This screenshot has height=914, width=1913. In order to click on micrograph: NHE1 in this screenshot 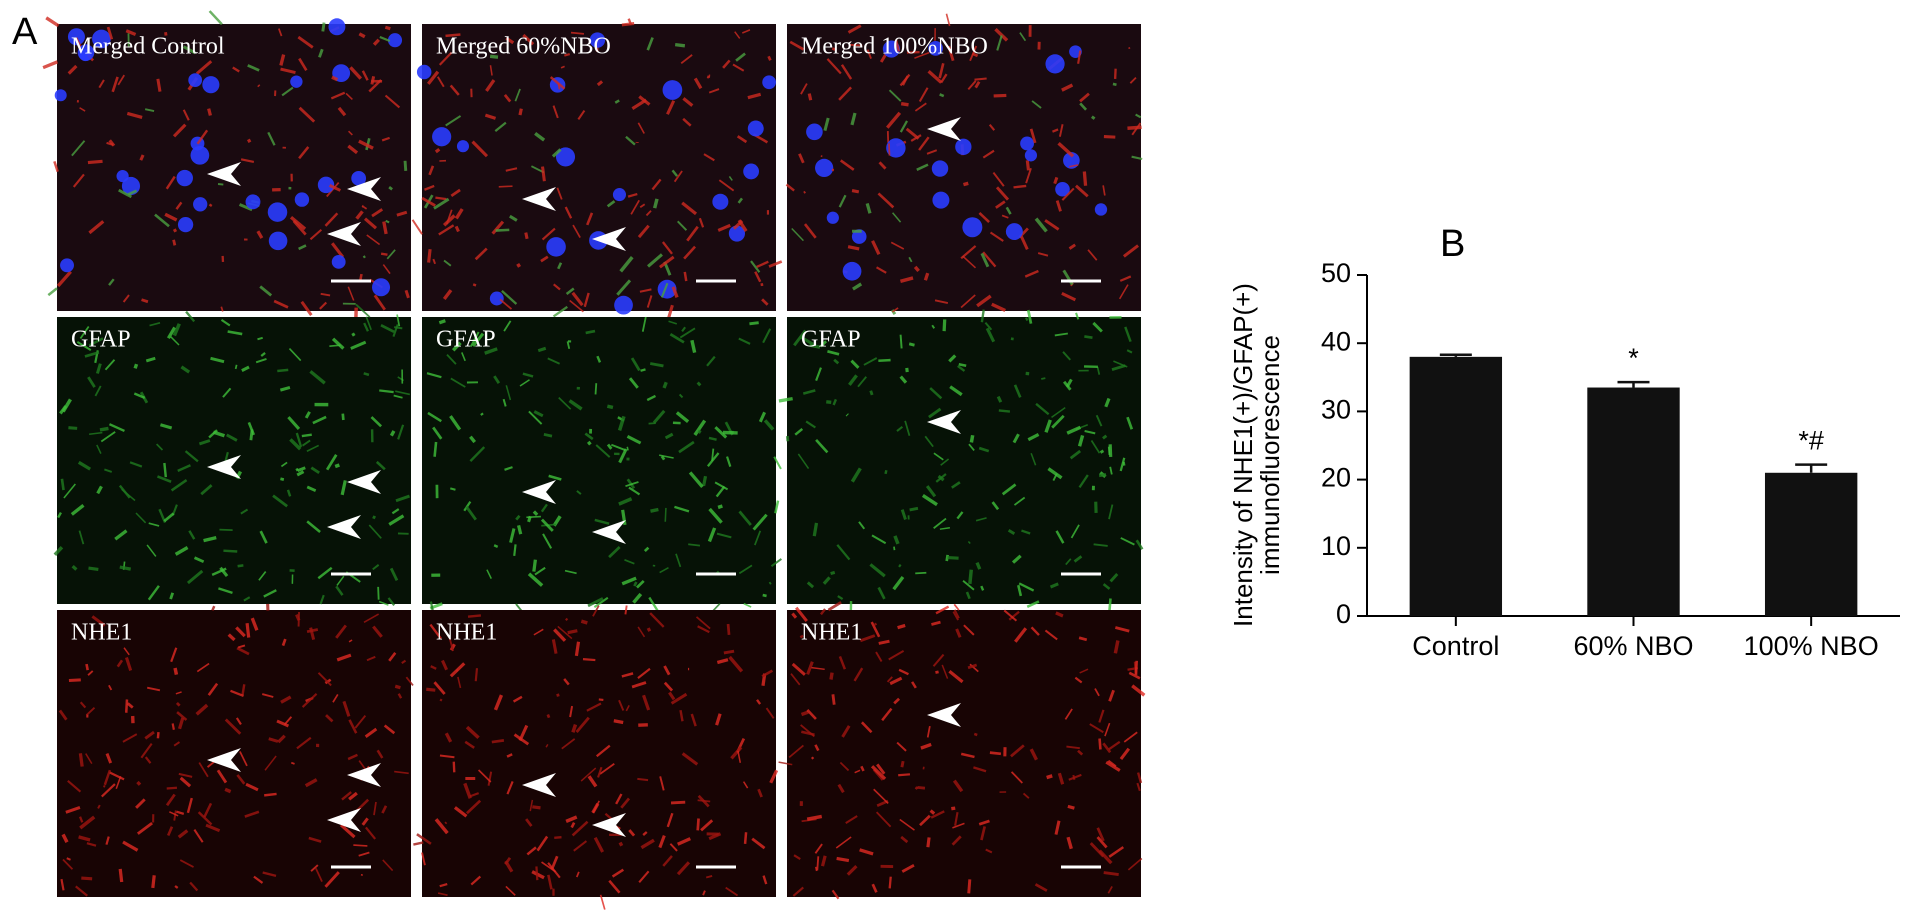, I will do `click(235, 750)`.